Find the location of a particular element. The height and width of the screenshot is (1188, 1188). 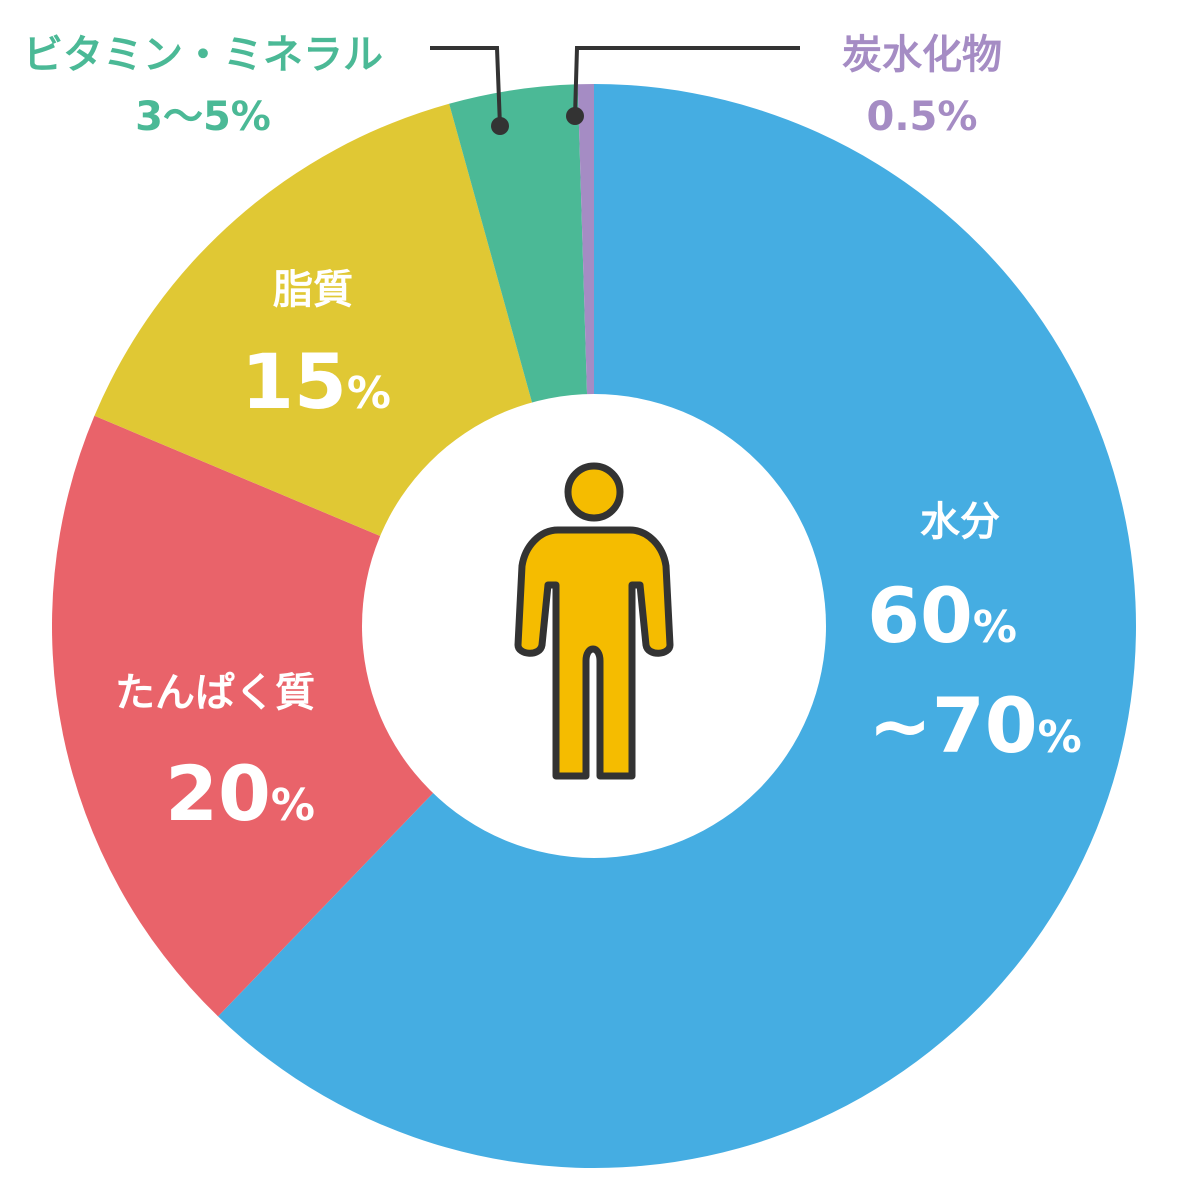

vitamin-name-label: ビタミン・ミネラル is located at coordinates (203, 55).